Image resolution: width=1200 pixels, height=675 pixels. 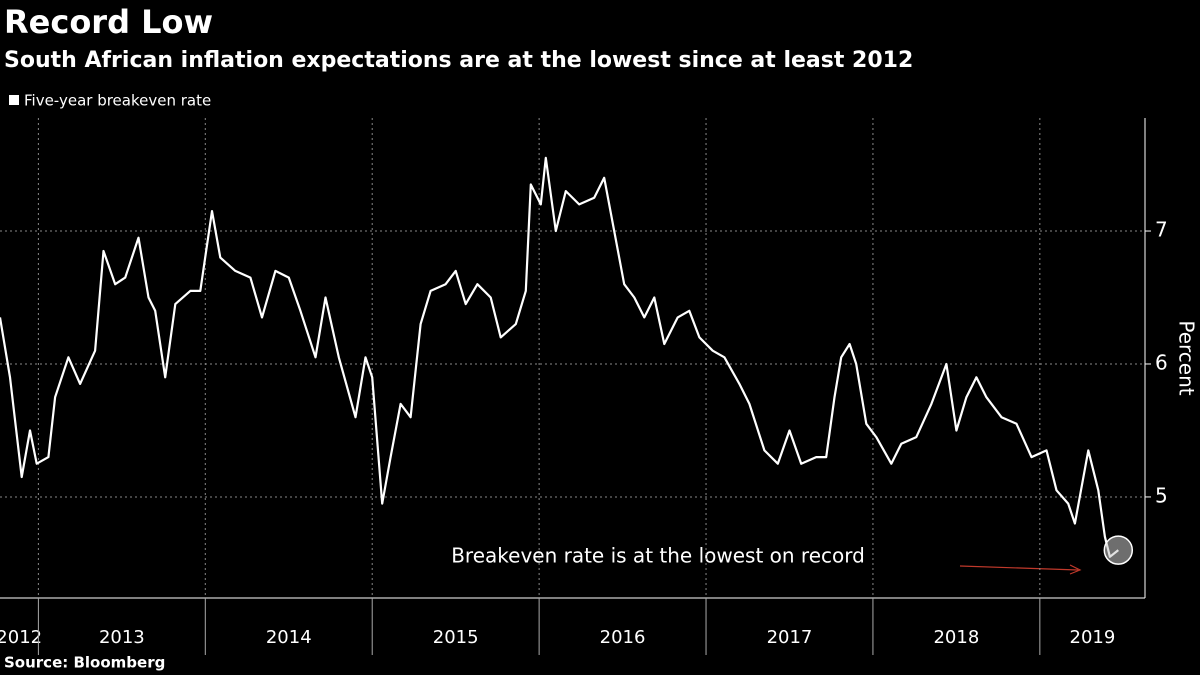 I want to click on legend-swatch, so click(x=14, y=100).